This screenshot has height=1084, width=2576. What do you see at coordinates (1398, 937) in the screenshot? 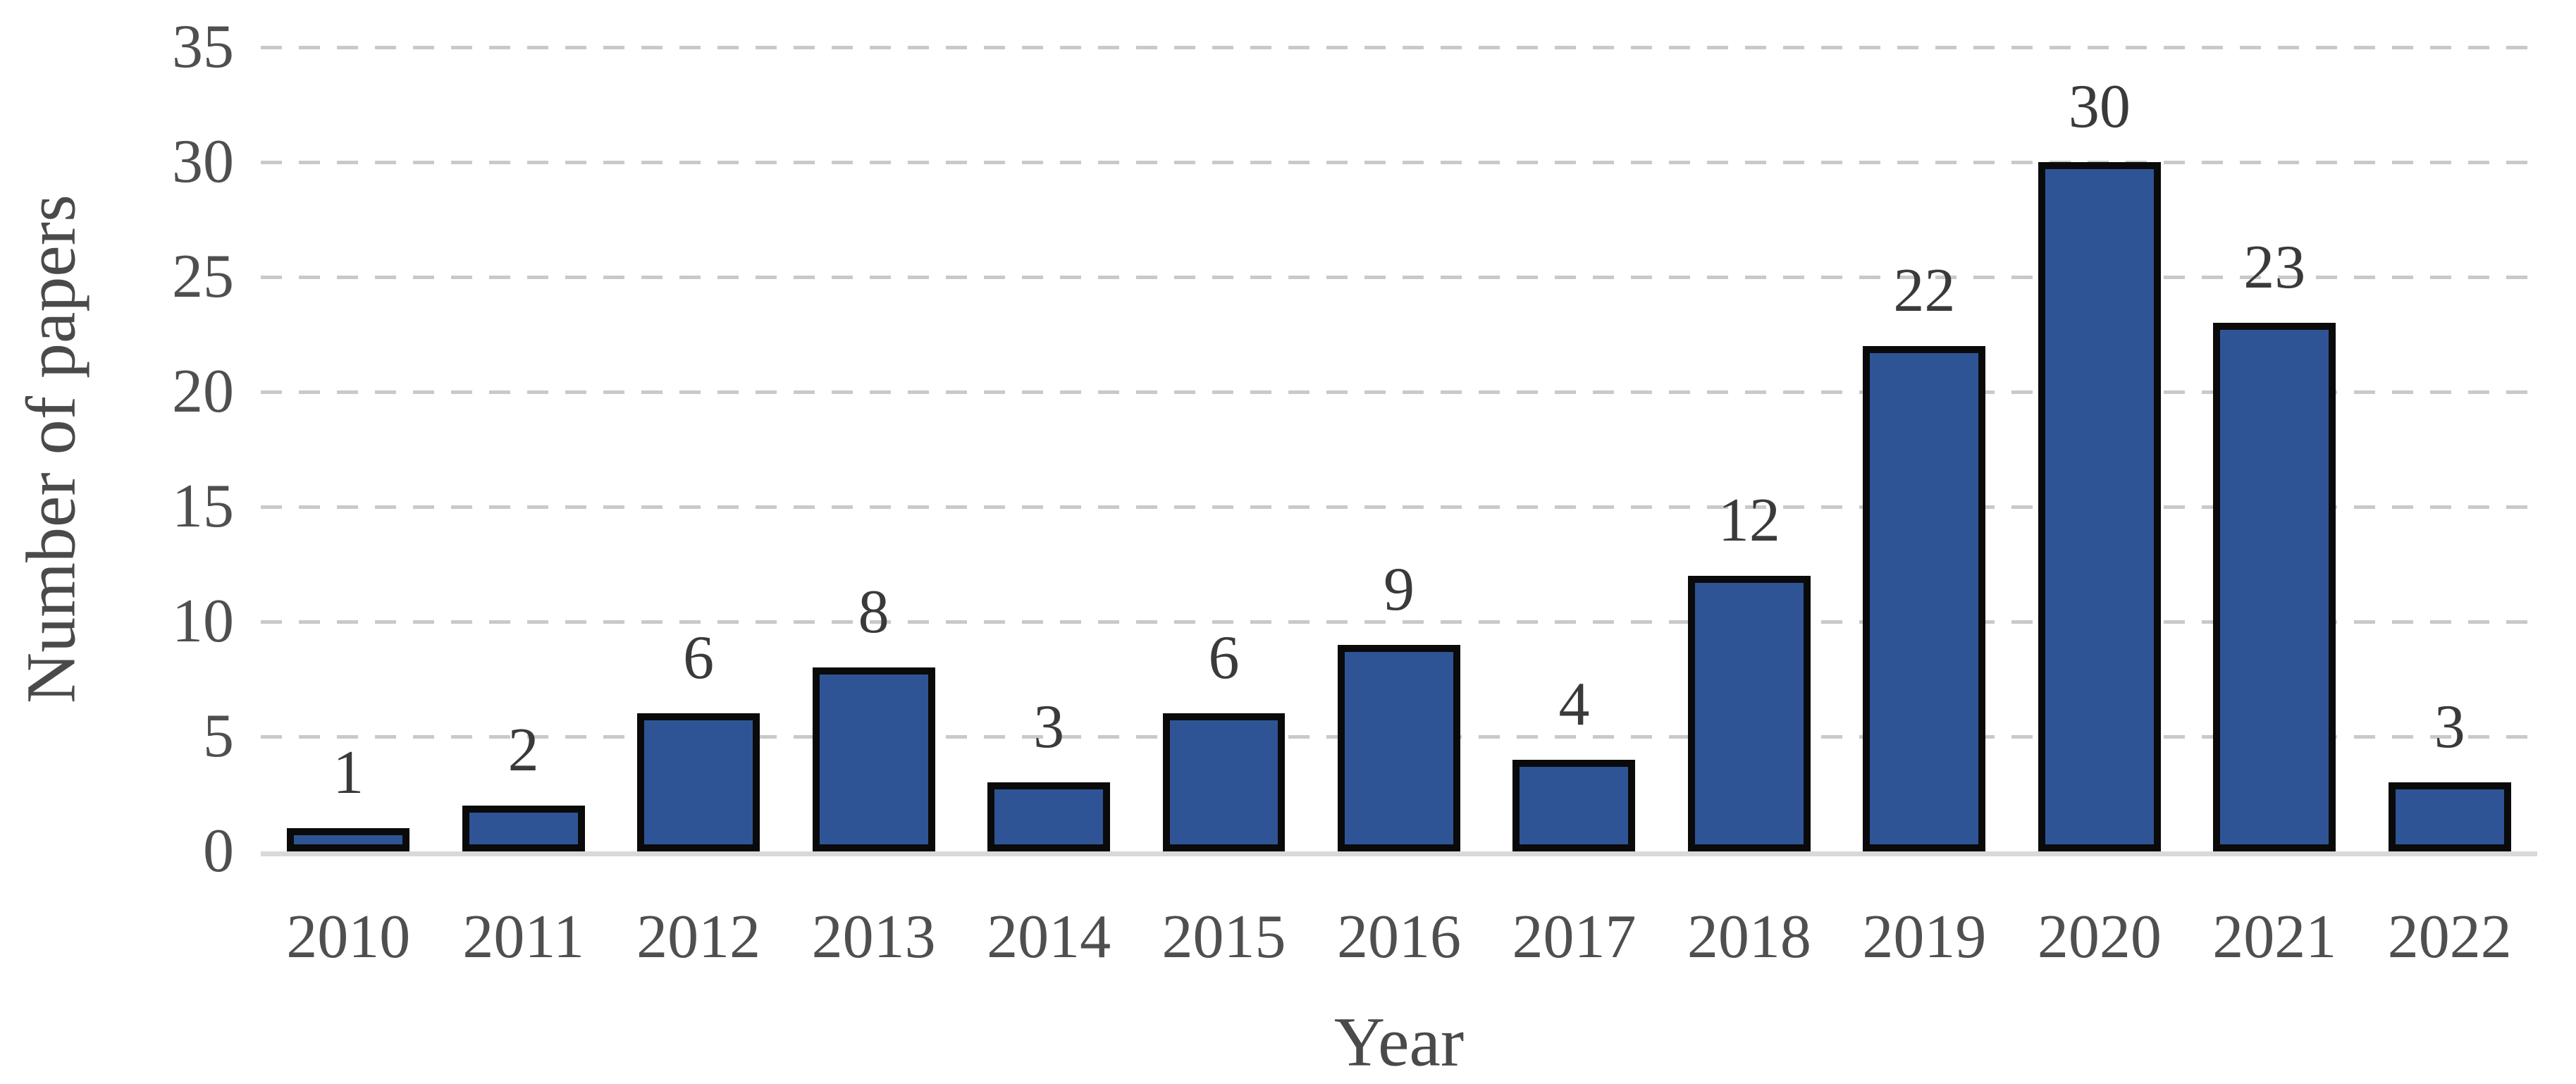
I see `x-tick-label-2016: 2016` at bounding box center [1398, 937].